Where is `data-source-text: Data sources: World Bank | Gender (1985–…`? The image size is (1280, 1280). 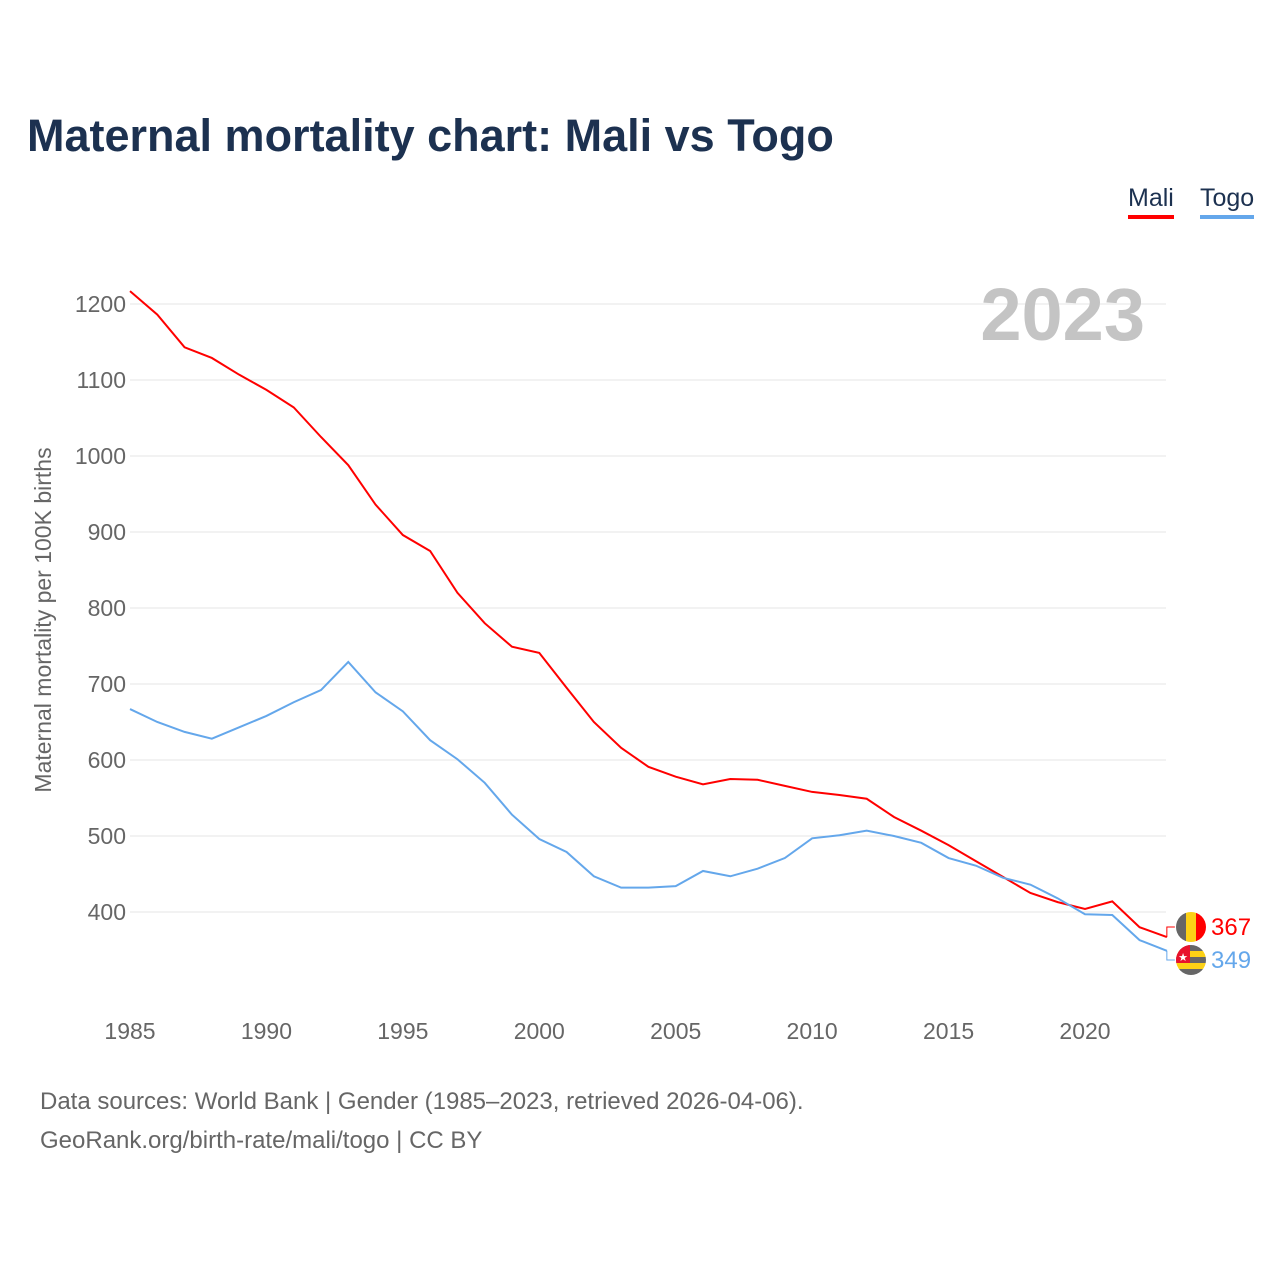 data-source-text: Data sources: World Bank | Gender (1985–… is located at coordinates (422, 1101).